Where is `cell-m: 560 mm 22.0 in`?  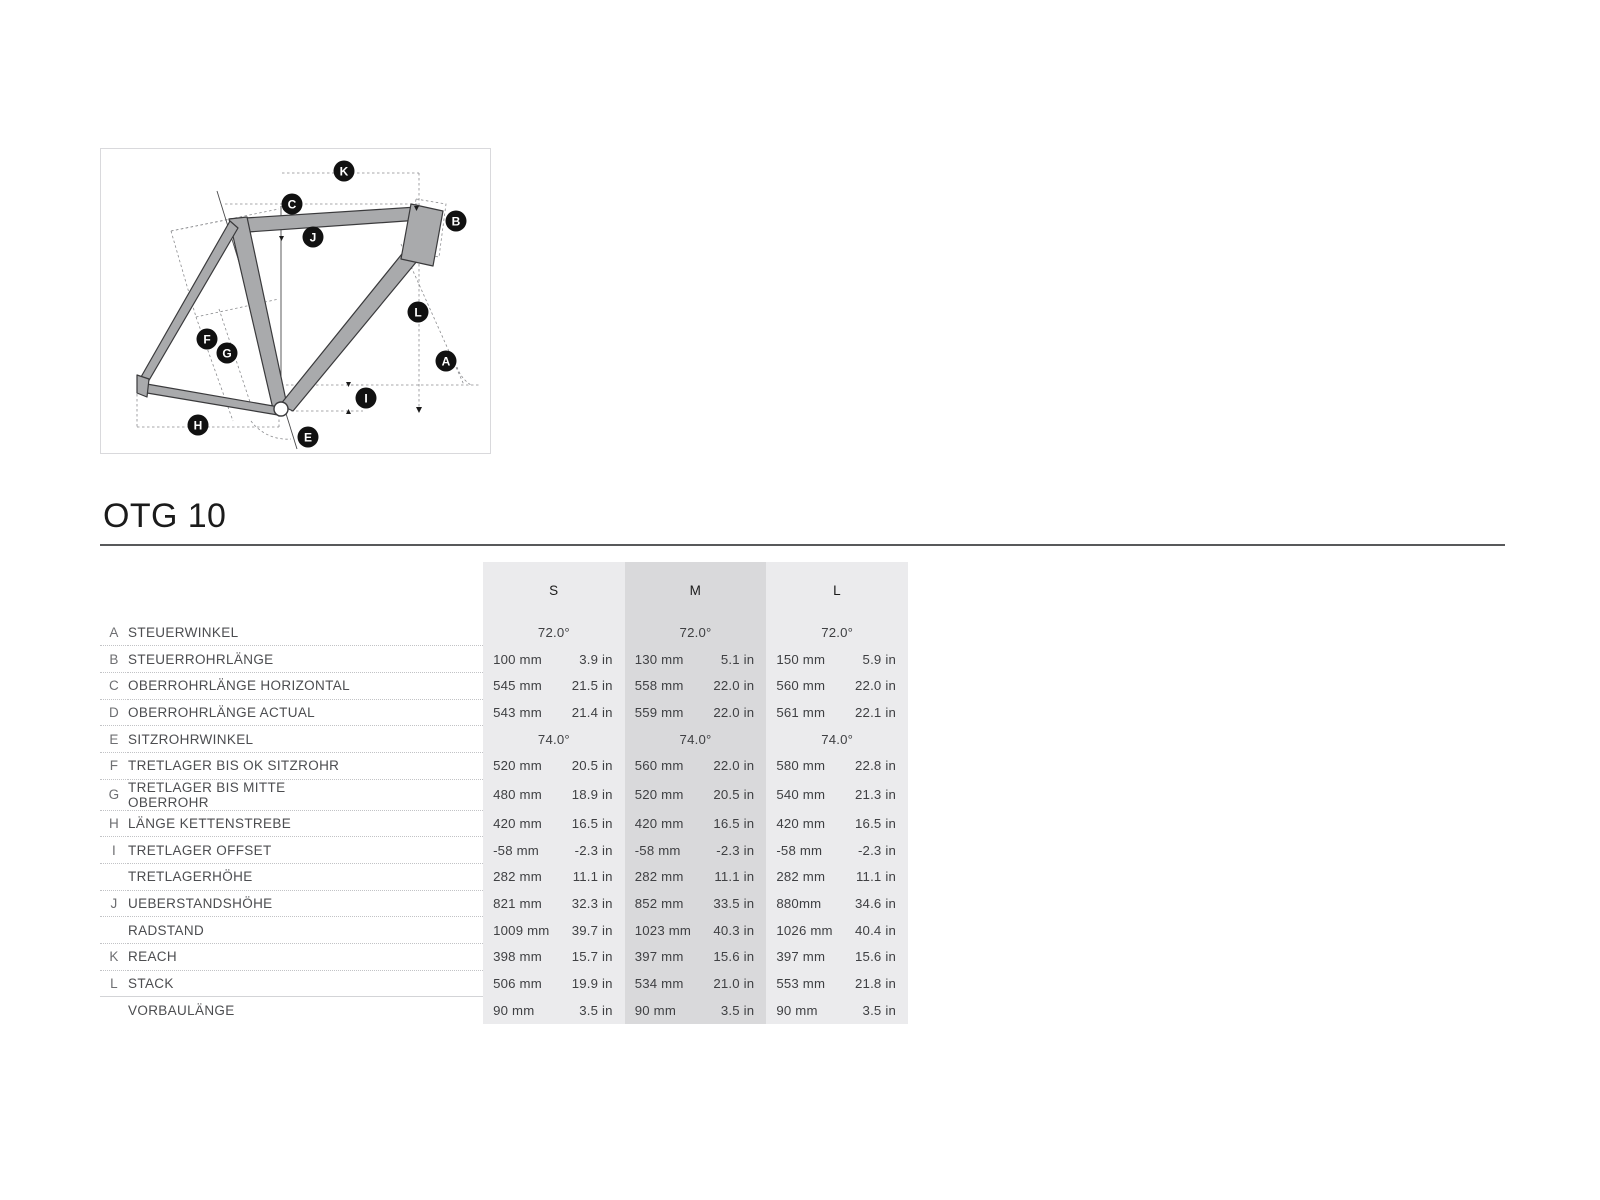 cell-m: 560 mm 22.0 in is located at coordinates (695, 766).